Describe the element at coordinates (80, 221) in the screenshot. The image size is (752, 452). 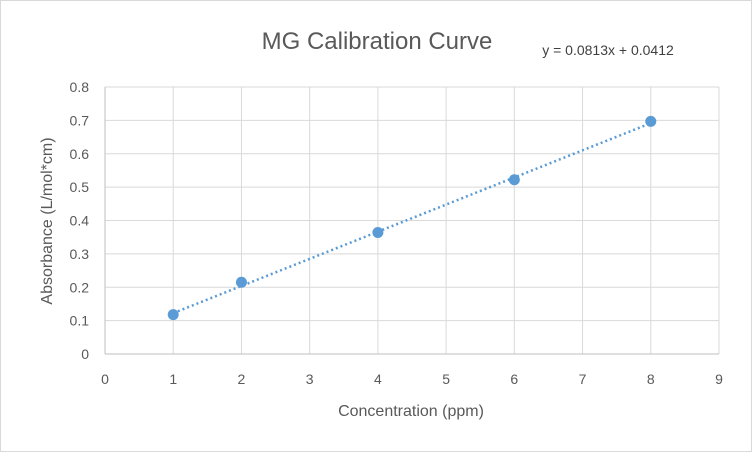
I see `y-tick-label: 0.4` at that location.